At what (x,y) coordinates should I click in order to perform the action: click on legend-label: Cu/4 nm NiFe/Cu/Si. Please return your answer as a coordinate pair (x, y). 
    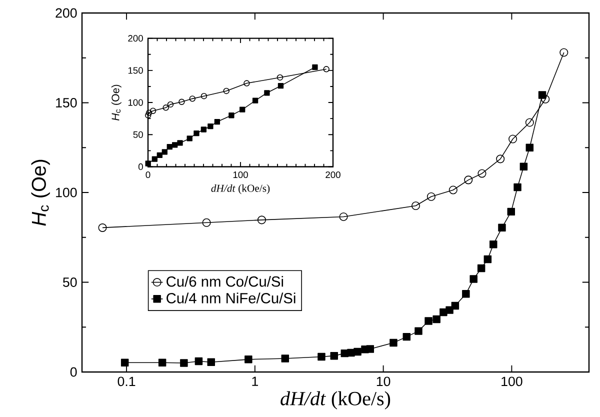
    Looking at the image, I should click on (231, 298).